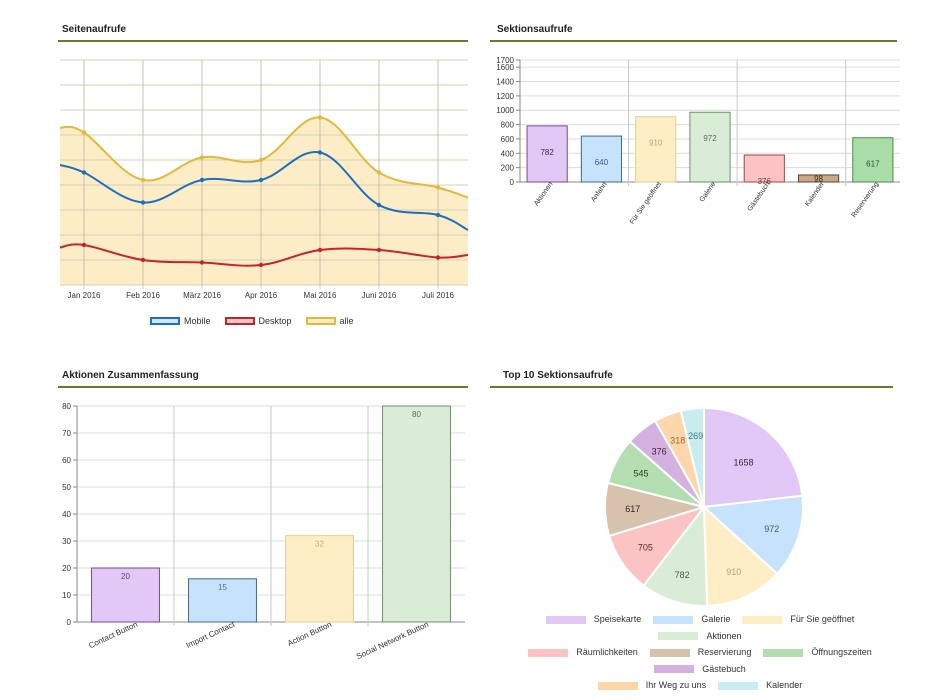  I want to click on y-tick-label: 200, so click(508, 168).